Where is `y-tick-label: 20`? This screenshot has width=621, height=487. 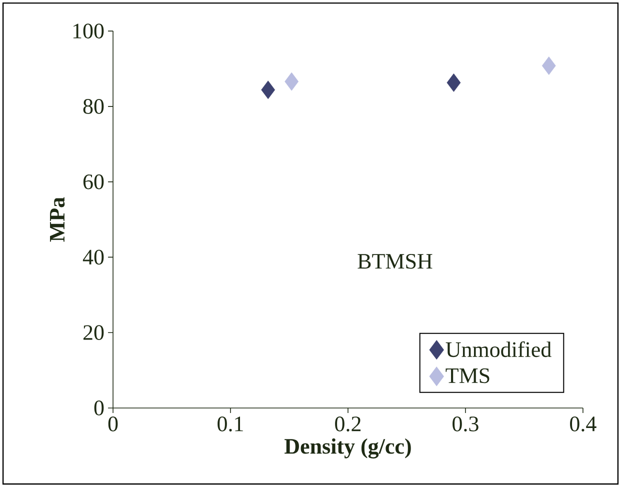
y-tick-label: 20 is located at coordinates (93, 332).